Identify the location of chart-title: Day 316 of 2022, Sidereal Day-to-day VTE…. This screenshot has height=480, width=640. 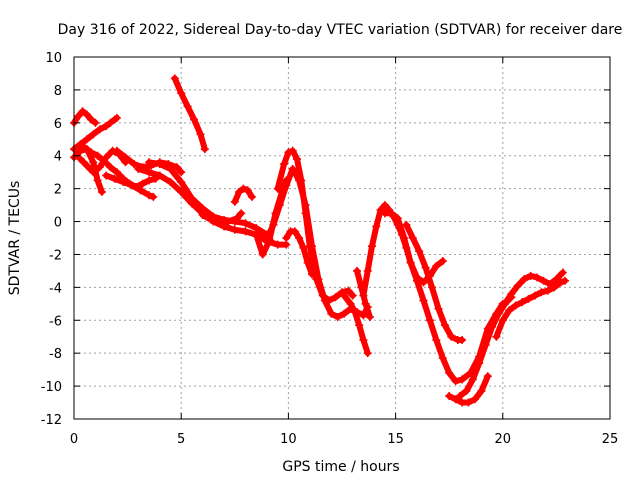
(340, 30).